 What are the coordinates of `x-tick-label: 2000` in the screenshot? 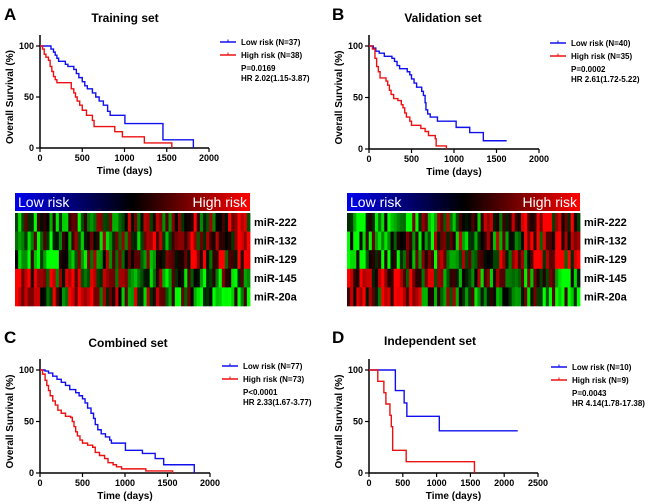 It's located at (504, 483).